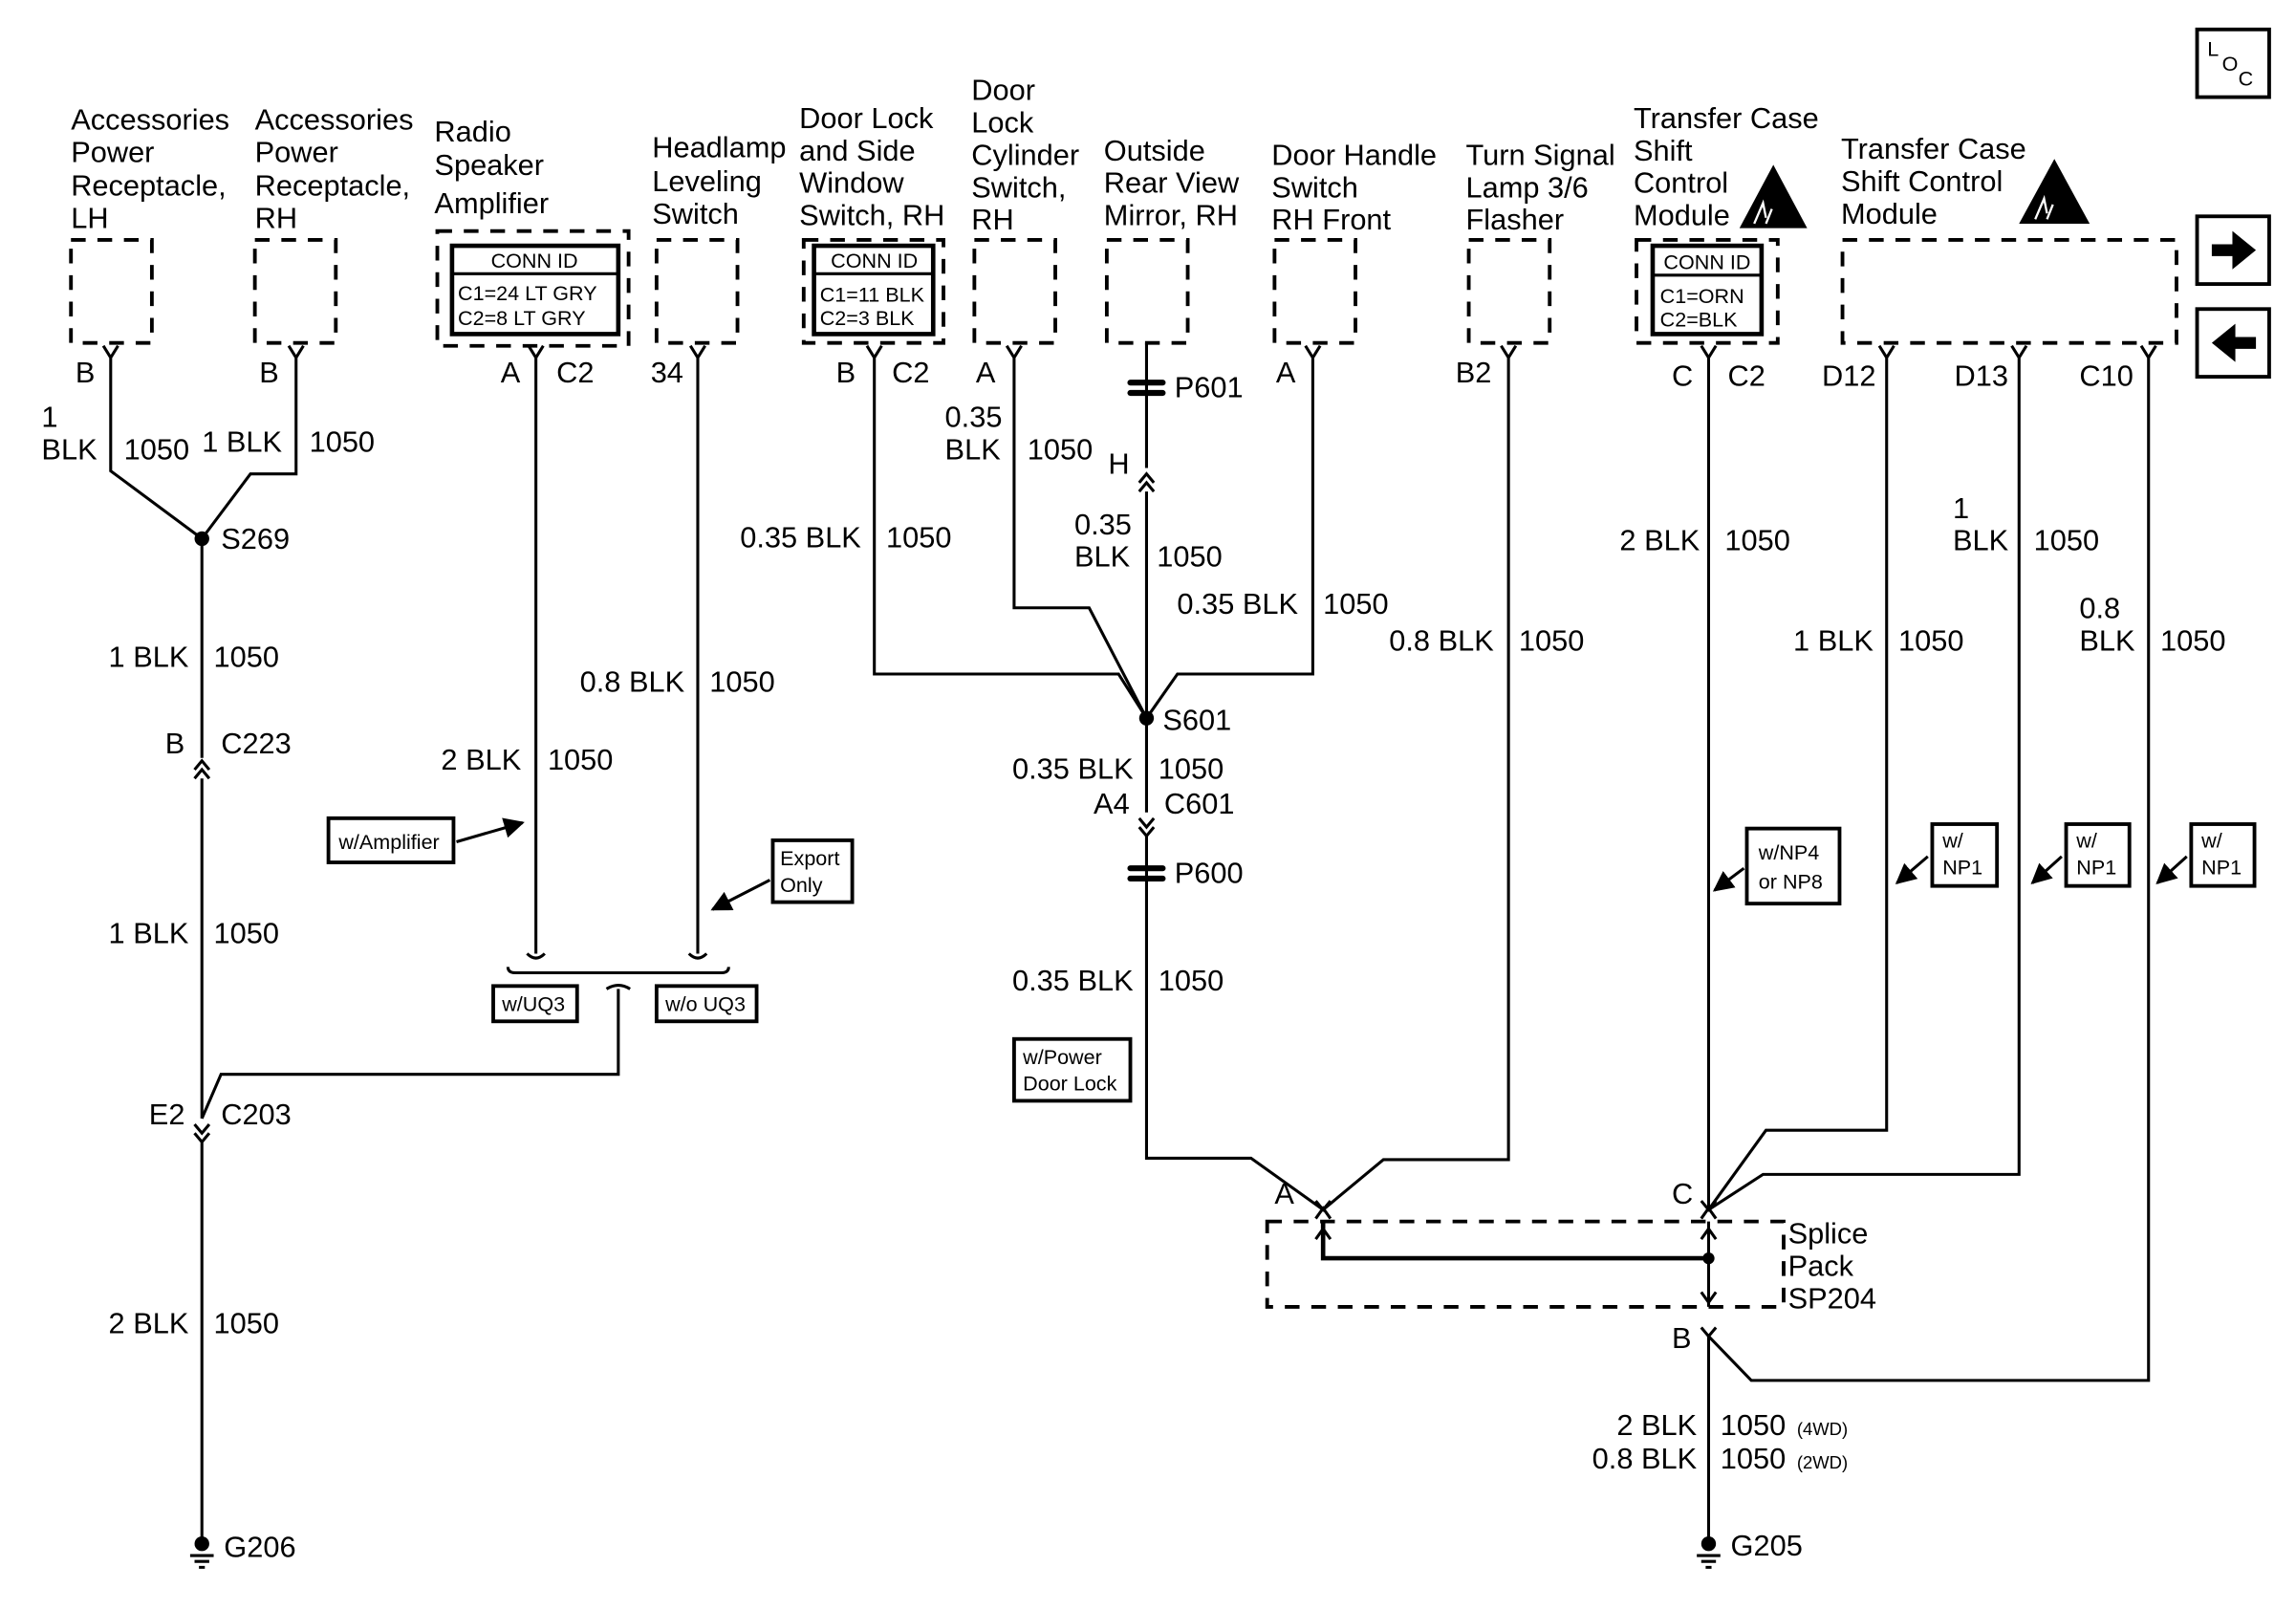  I want to click on wire-gauge: 2 BLK, so click(1659, 540).